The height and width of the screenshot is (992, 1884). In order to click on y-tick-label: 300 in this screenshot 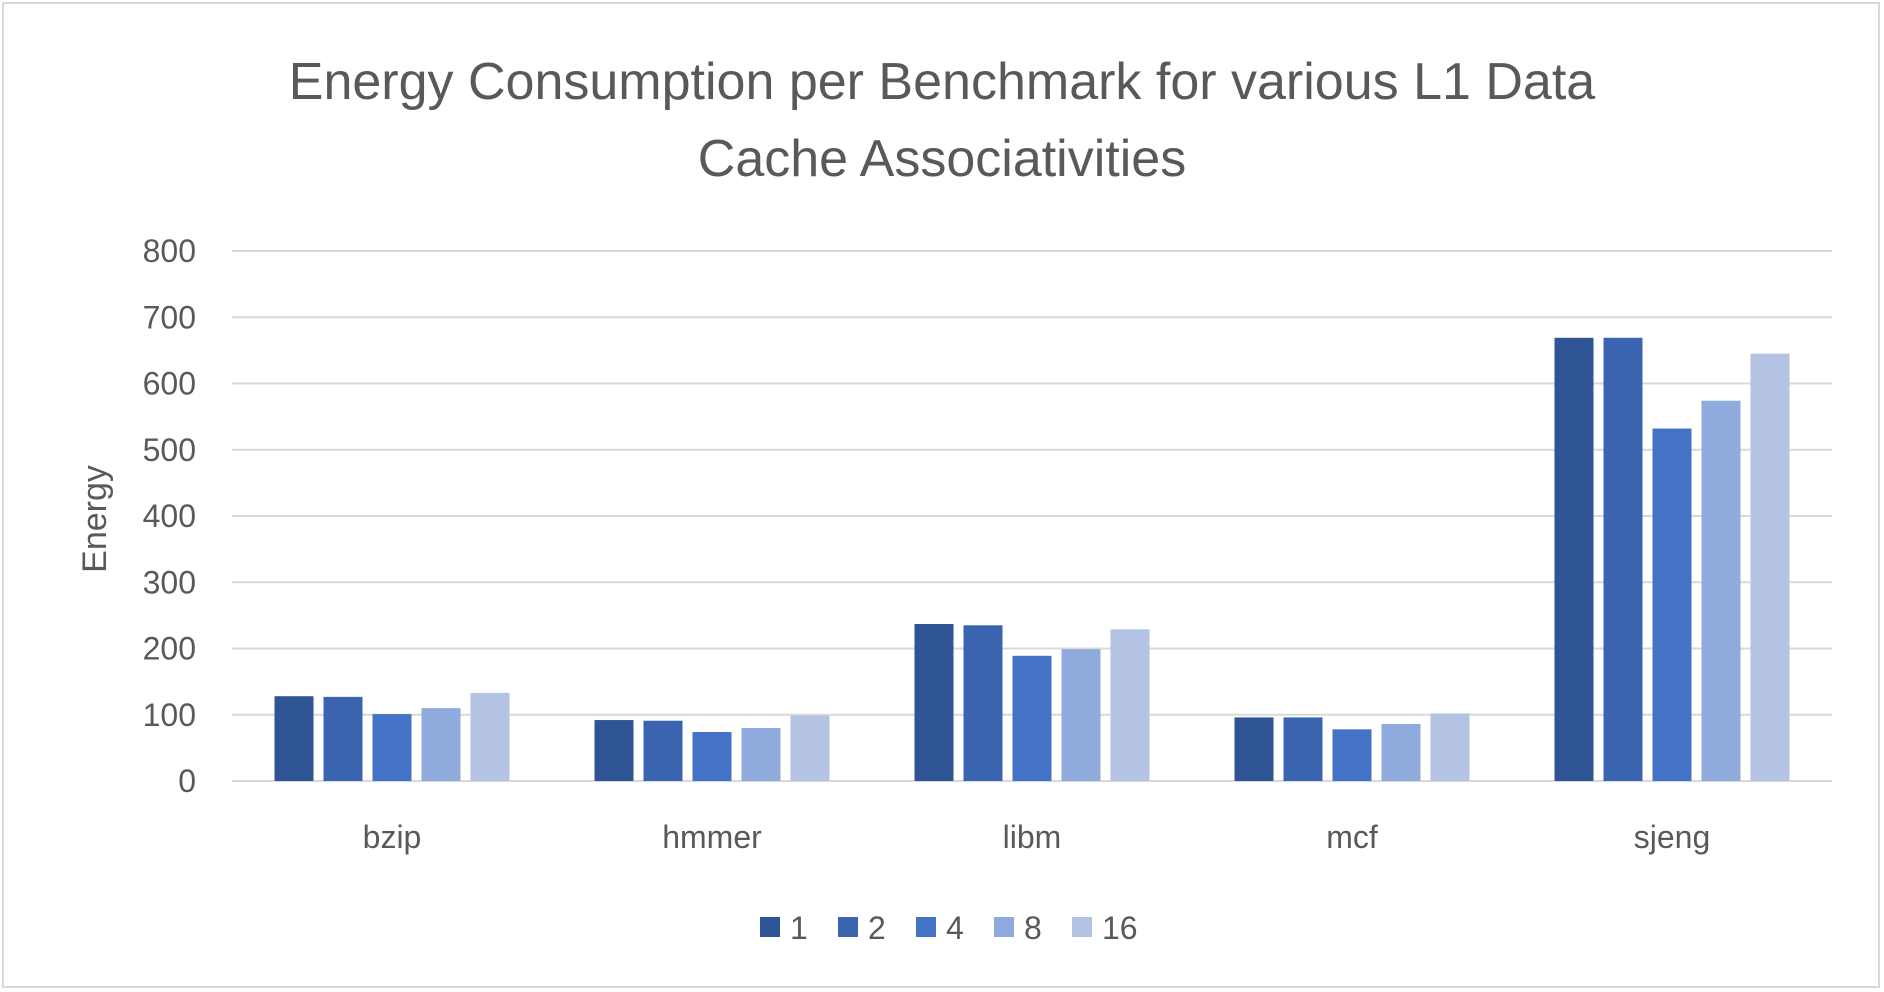, I will do `click(169, 582)`.